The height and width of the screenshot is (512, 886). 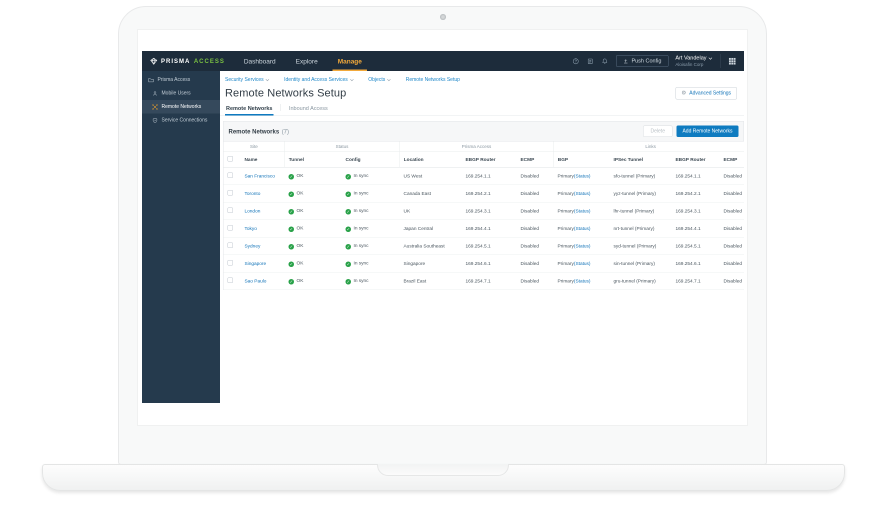 What do you see at coordinates (181, 80) in the screenshot?
I see `sidebar-item-prisma-access: Prisma Access` at bounding box center [181, 80].